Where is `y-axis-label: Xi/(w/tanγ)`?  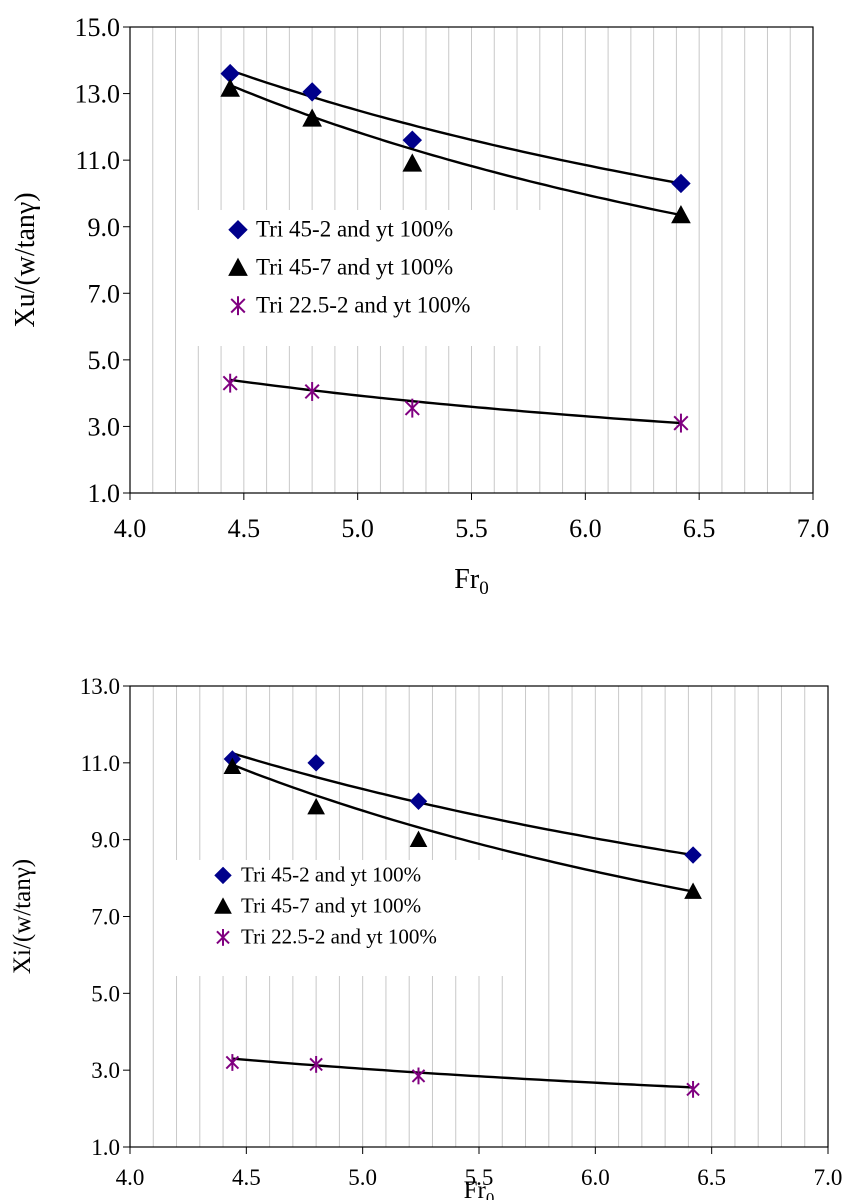 y-axis-label: Xi/(w/tanγ) is located at coordinates (22, 916).